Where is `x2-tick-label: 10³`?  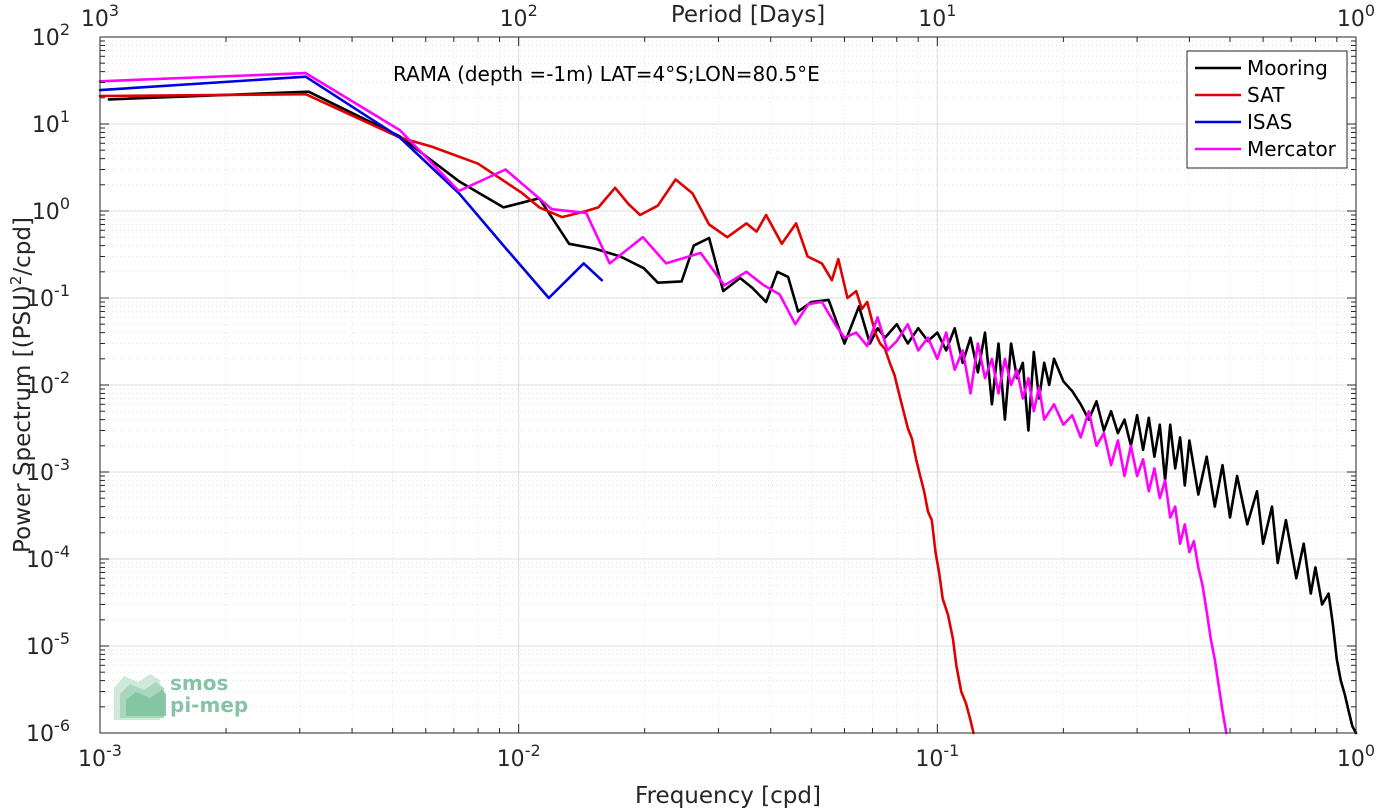
x2-tick-label: 10³ is located at coordinates (100, 16).